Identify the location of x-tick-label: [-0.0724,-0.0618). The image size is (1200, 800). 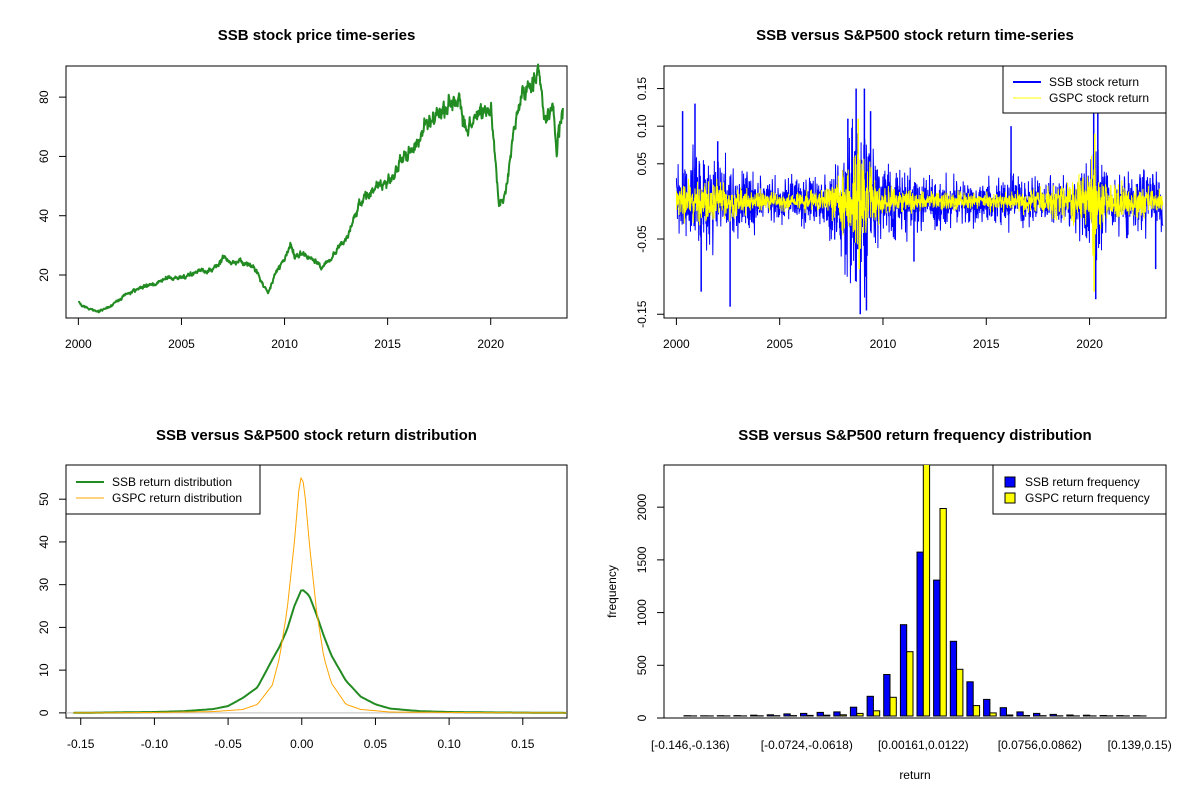
(807, 745).